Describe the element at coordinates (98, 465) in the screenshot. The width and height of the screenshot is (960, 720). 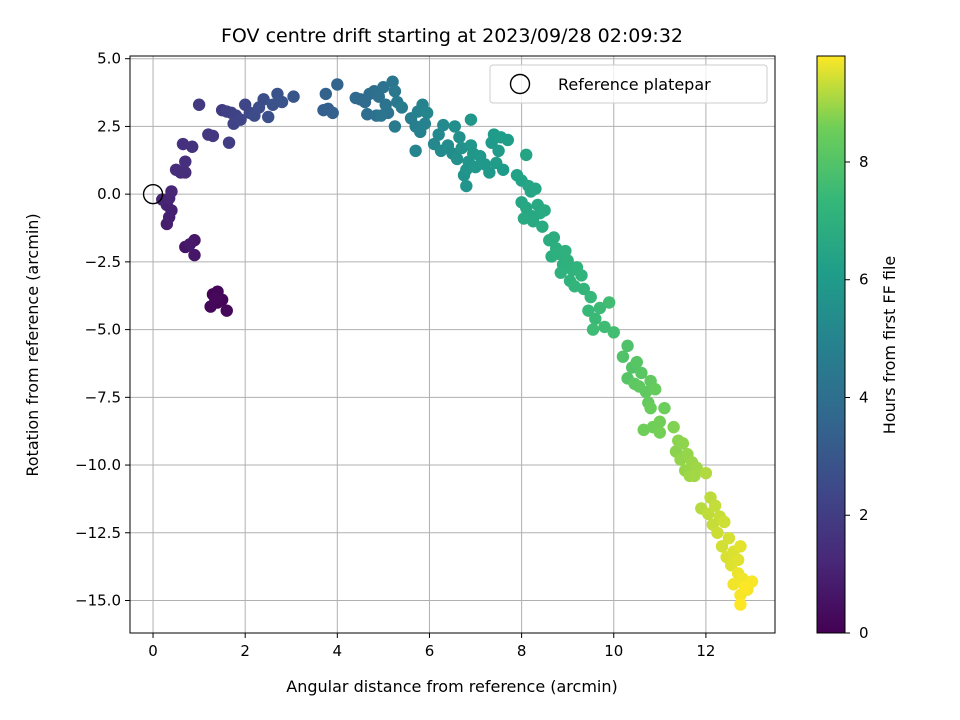
I see `y-tick-label: −10.0` at that location.